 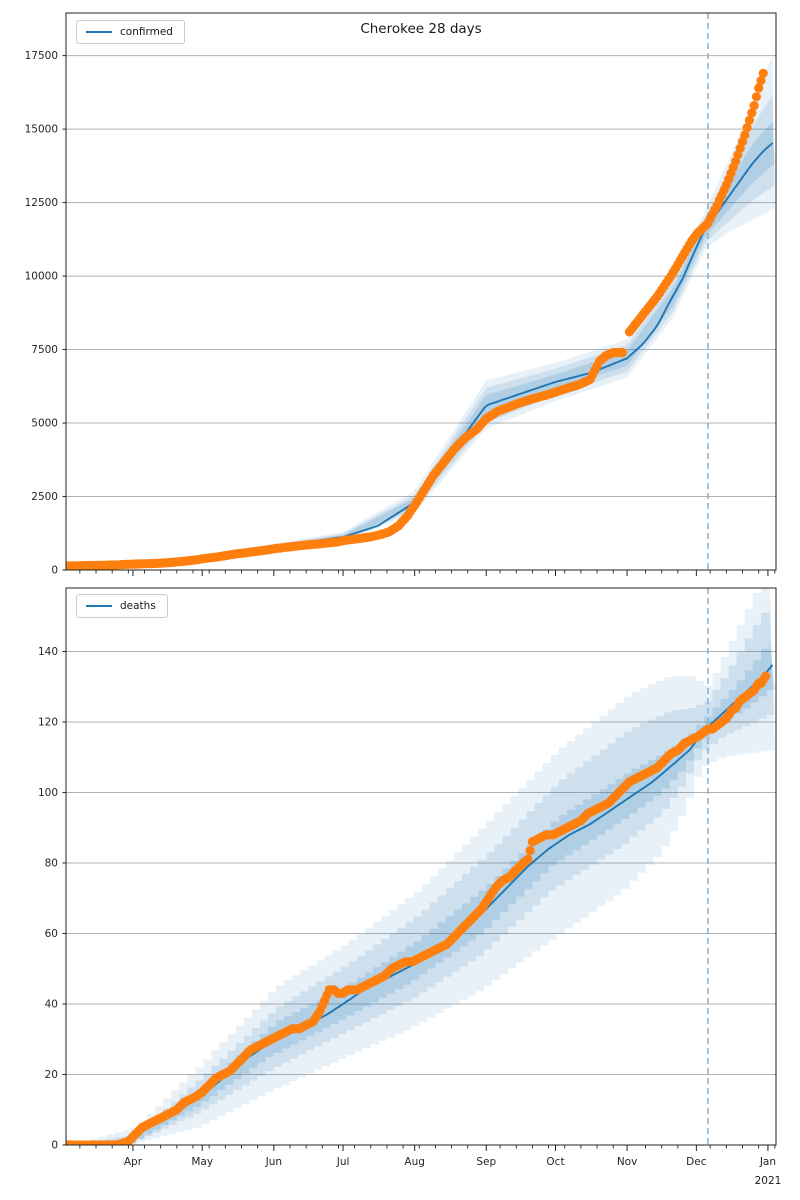 What do you see at coordinates (343, 1162) in the screenshot?
I see `x-tick-label: Jul` at bounding box center [343, 1162].